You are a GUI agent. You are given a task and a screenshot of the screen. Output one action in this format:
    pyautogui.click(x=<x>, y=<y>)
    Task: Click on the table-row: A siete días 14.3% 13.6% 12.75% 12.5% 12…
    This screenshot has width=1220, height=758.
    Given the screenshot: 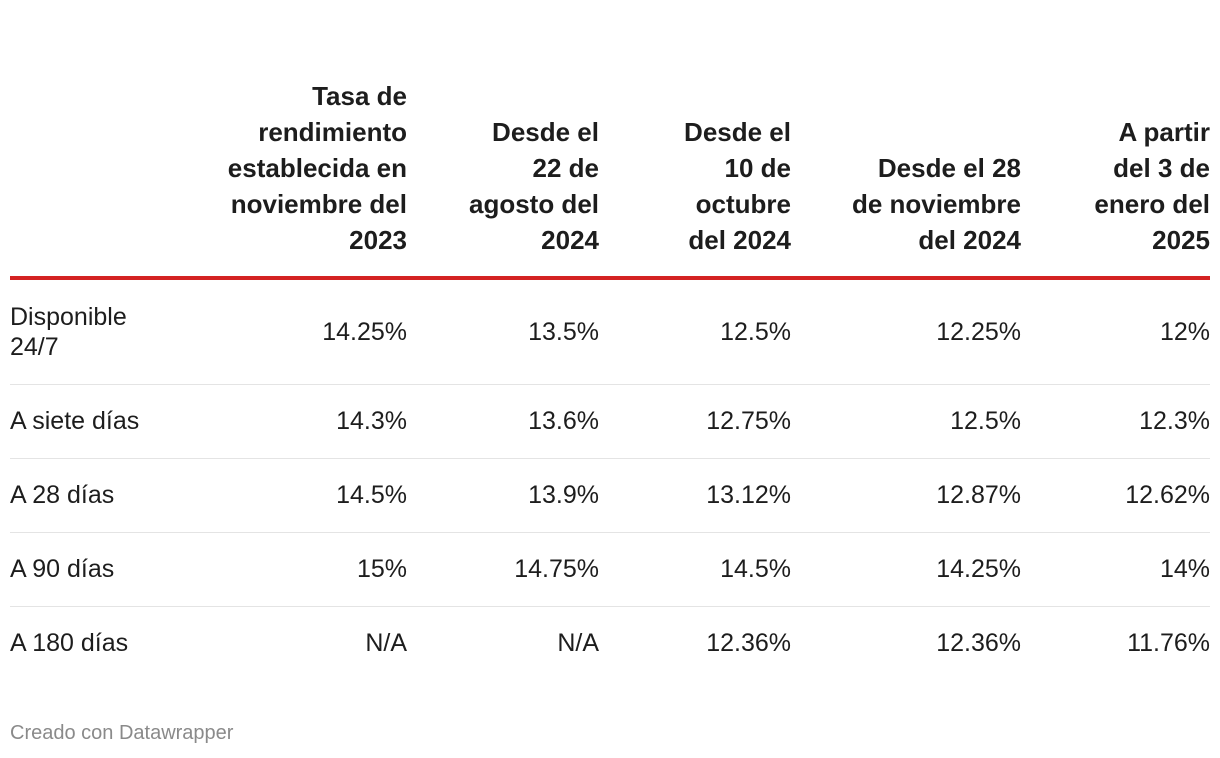 What is the action you would take?
    pyautogui.click(x=610, y=421)
    